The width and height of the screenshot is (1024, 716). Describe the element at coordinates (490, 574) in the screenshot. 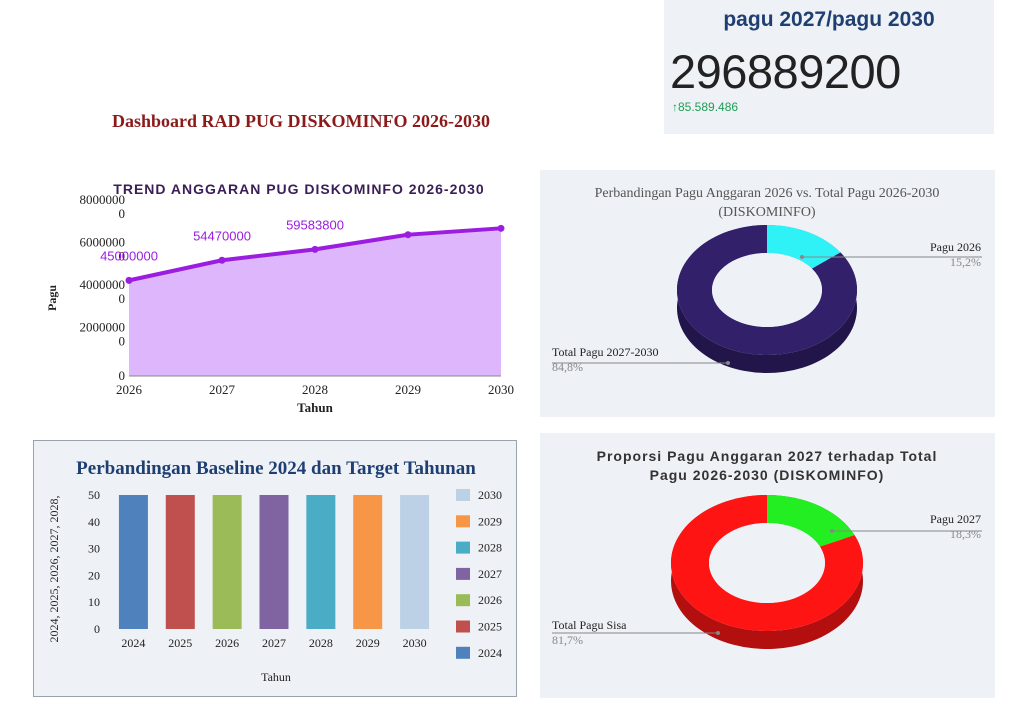

I see `legend-label: 2027` at that location.